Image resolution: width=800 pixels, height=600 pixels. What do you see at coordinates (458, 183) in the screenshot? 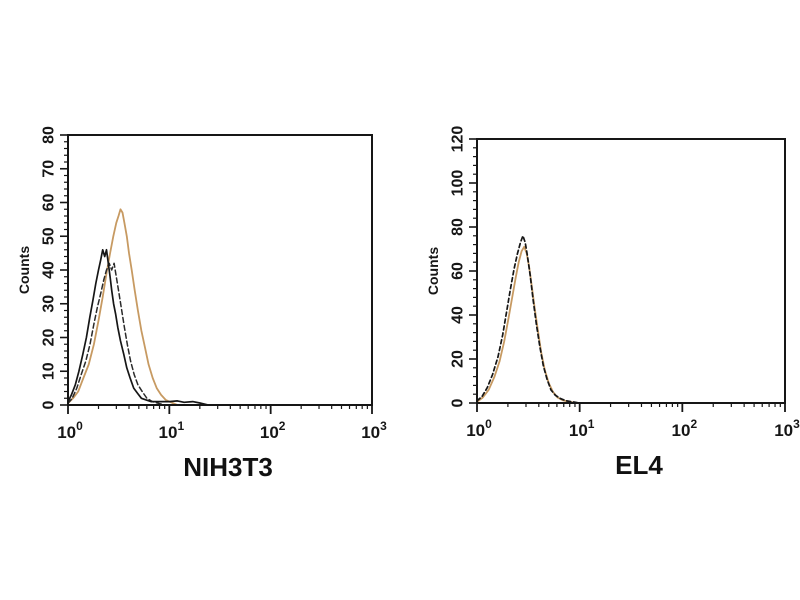
I see `y-tick-label: 100` at bounding box center [458, 183].